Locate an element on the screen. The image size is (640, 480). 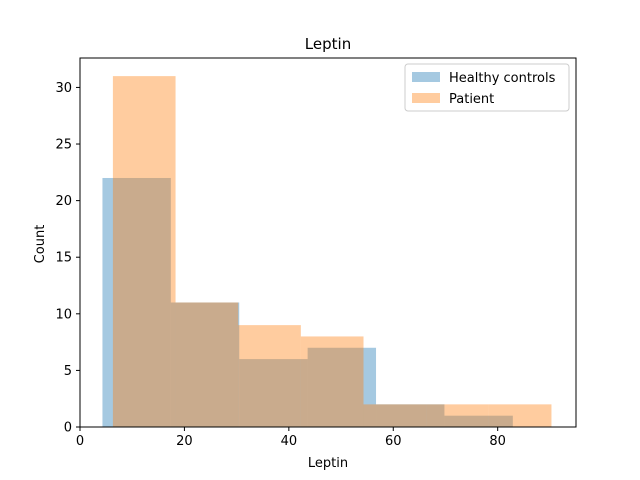
y-tick-label: 30 is located at coordinates (63, 88).